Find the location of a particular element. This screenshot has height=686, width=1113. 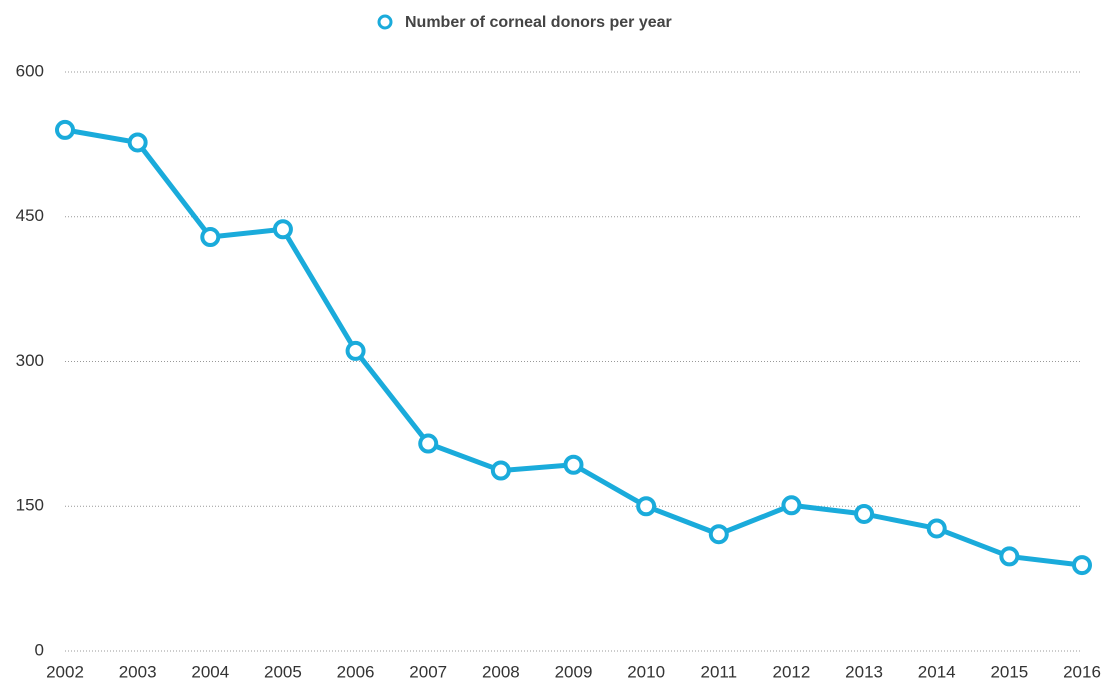

x-tick-label: 2004 is located at coordinates (210, 671).